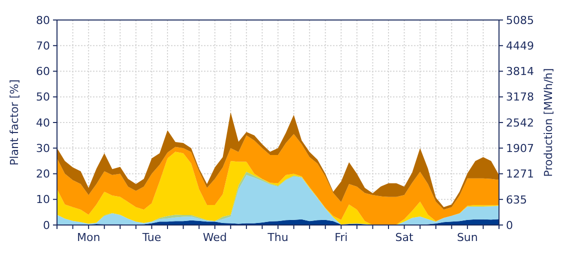 The width and height of the screenshot is (570, 263). I want to click on y-tick-label: 40, so click(43, 123).